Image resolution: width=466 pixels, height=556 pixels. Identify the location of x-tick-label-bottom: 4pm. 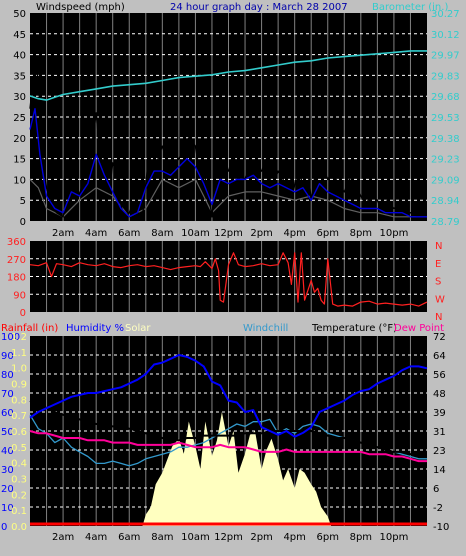
(294, 537).